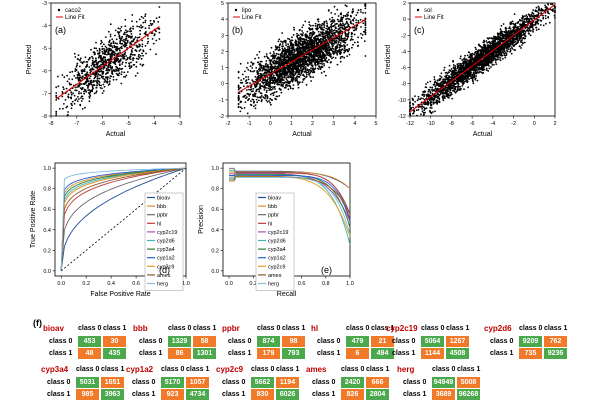 This screenshot has width=600, height=401. I want to click on scatter-sol-ytick-label: -10, so click(402, 101).